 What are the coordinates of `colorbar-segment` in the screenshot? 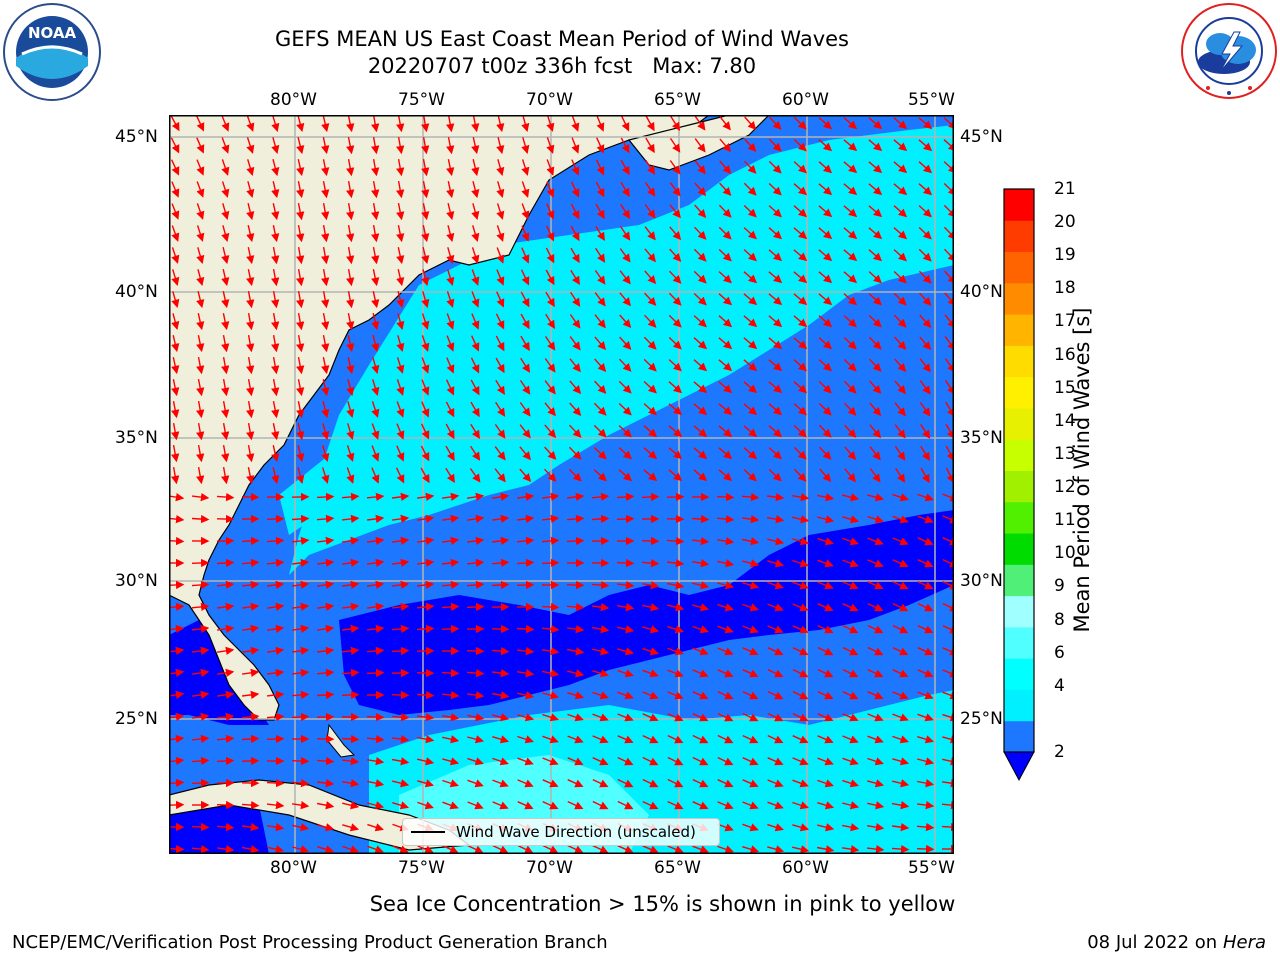 It's located at (1019, 236).